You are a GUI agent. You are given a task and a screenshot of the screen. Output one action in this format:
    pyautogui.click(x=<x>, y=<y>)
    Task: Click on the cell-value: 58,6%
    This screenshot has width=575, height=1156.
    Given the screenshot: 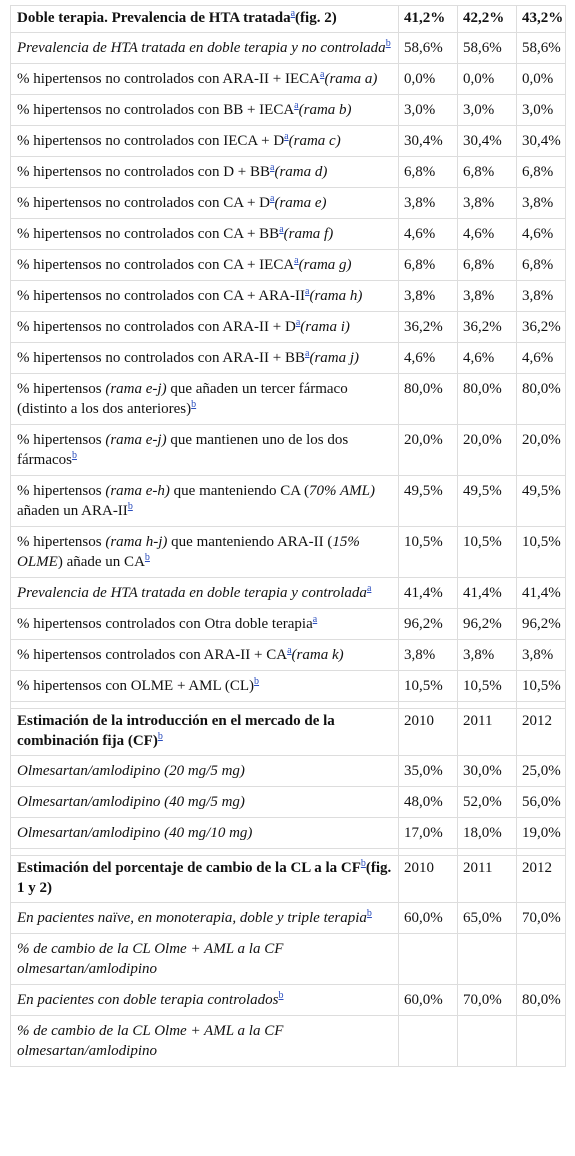 What is the action you would take?
    pyautogui.click(x=541, y=48)
    